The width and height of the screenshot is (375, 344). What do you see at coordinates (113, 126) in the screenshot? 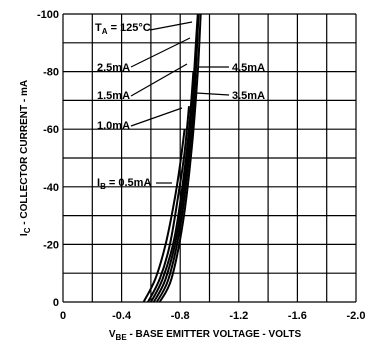
I see `series-label-1-0ma: 1.0mA` at bounding box center [113, 126].